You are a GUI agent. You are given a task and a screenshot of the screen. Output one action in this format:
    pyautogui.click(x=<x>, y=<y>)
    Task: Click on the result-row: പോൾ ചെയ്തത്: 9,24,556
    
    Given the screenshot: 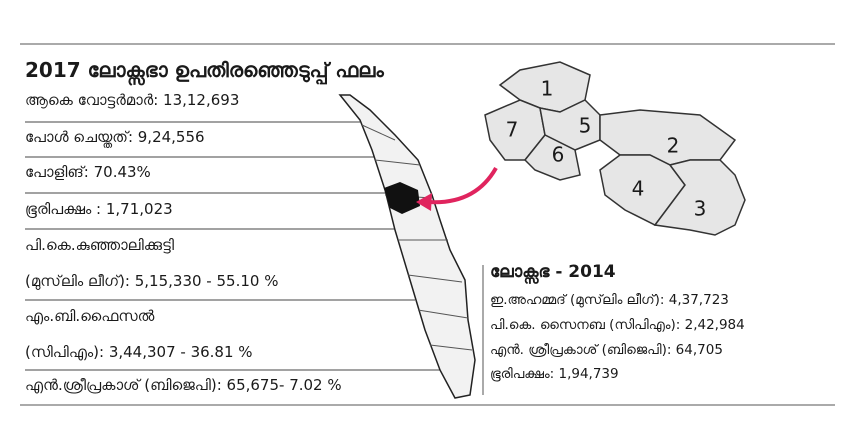 What is the action you would take?
    pyautogui.click(x=115, y=137)
    